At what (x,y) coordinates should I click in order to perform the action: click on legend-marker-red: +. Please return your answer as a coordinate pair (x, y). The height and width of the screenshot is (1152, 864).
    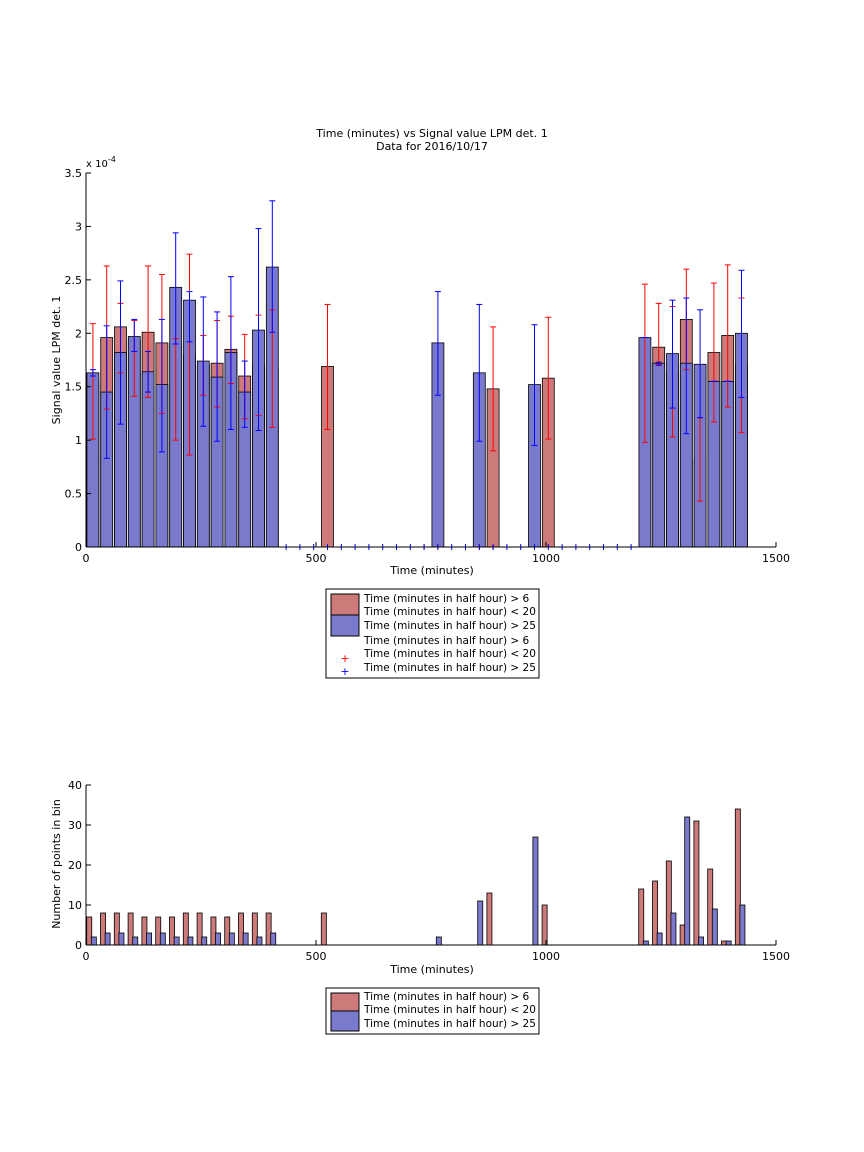
    Looking at the image, I should click on (344, 658).